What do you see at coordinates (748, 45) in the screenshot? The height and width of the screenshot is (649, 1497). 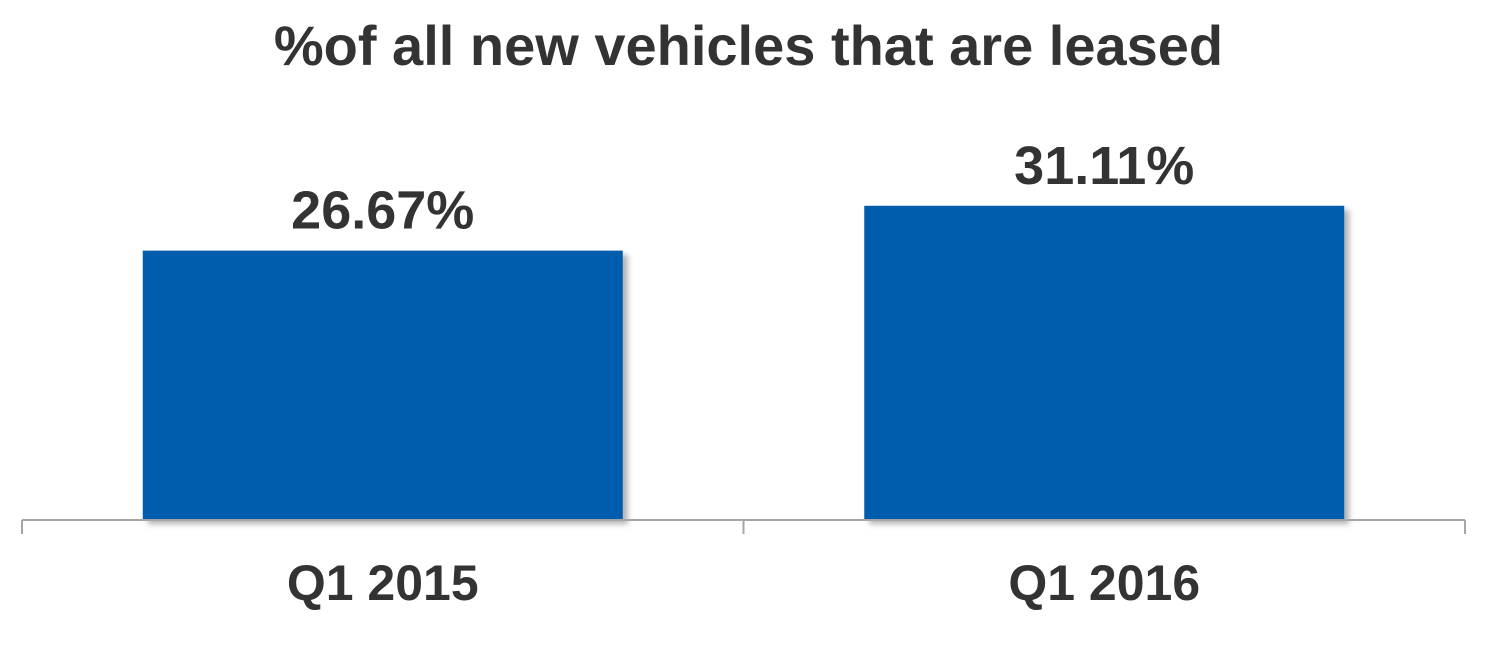 I see `chart-title: %of all new vehicles that are leased` at bounding box center [748, 45].